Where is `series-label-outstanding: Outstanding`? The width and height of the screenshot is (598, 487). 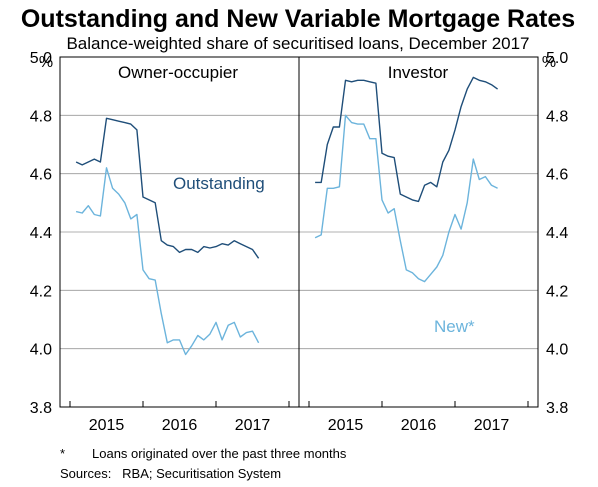 series-label-outstanding: Outstanding is located at coordinates (219, 183).